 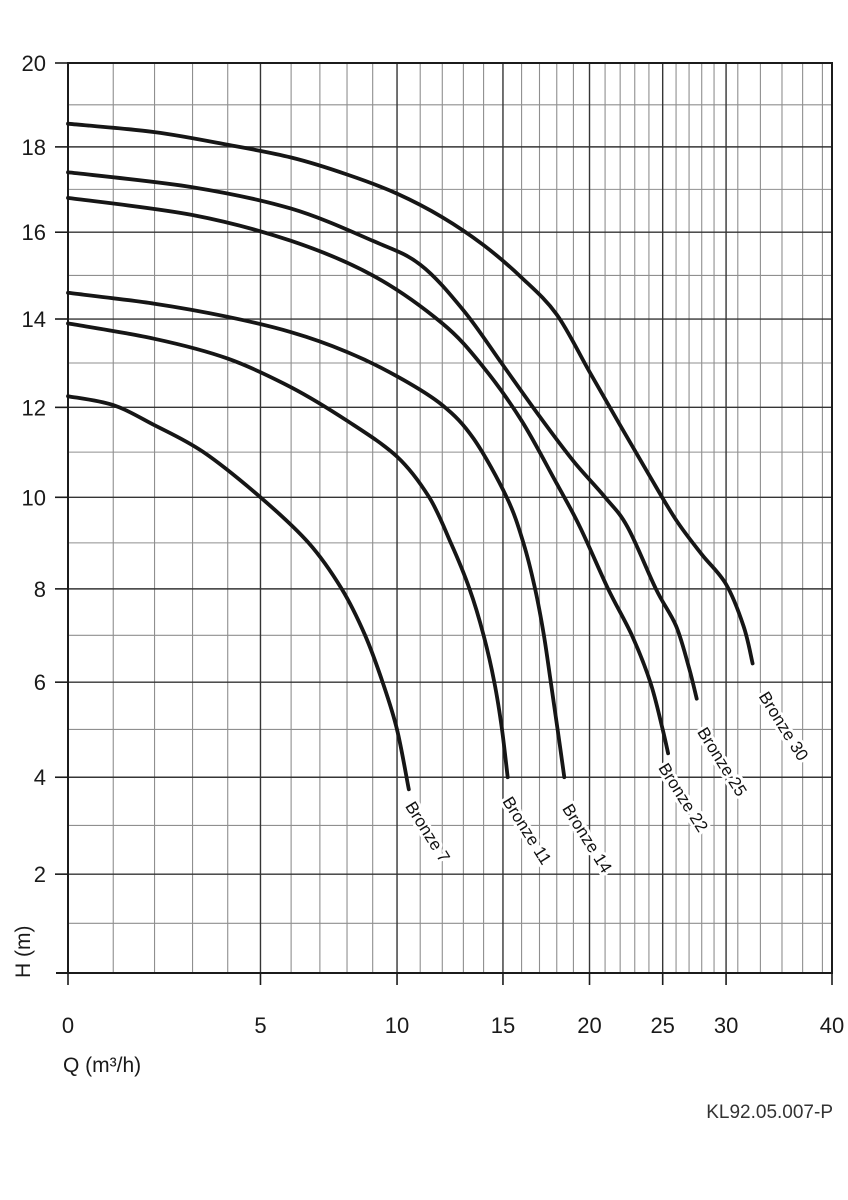 I want to click on x-tick-label: 5, so click(x=260, y=1025).